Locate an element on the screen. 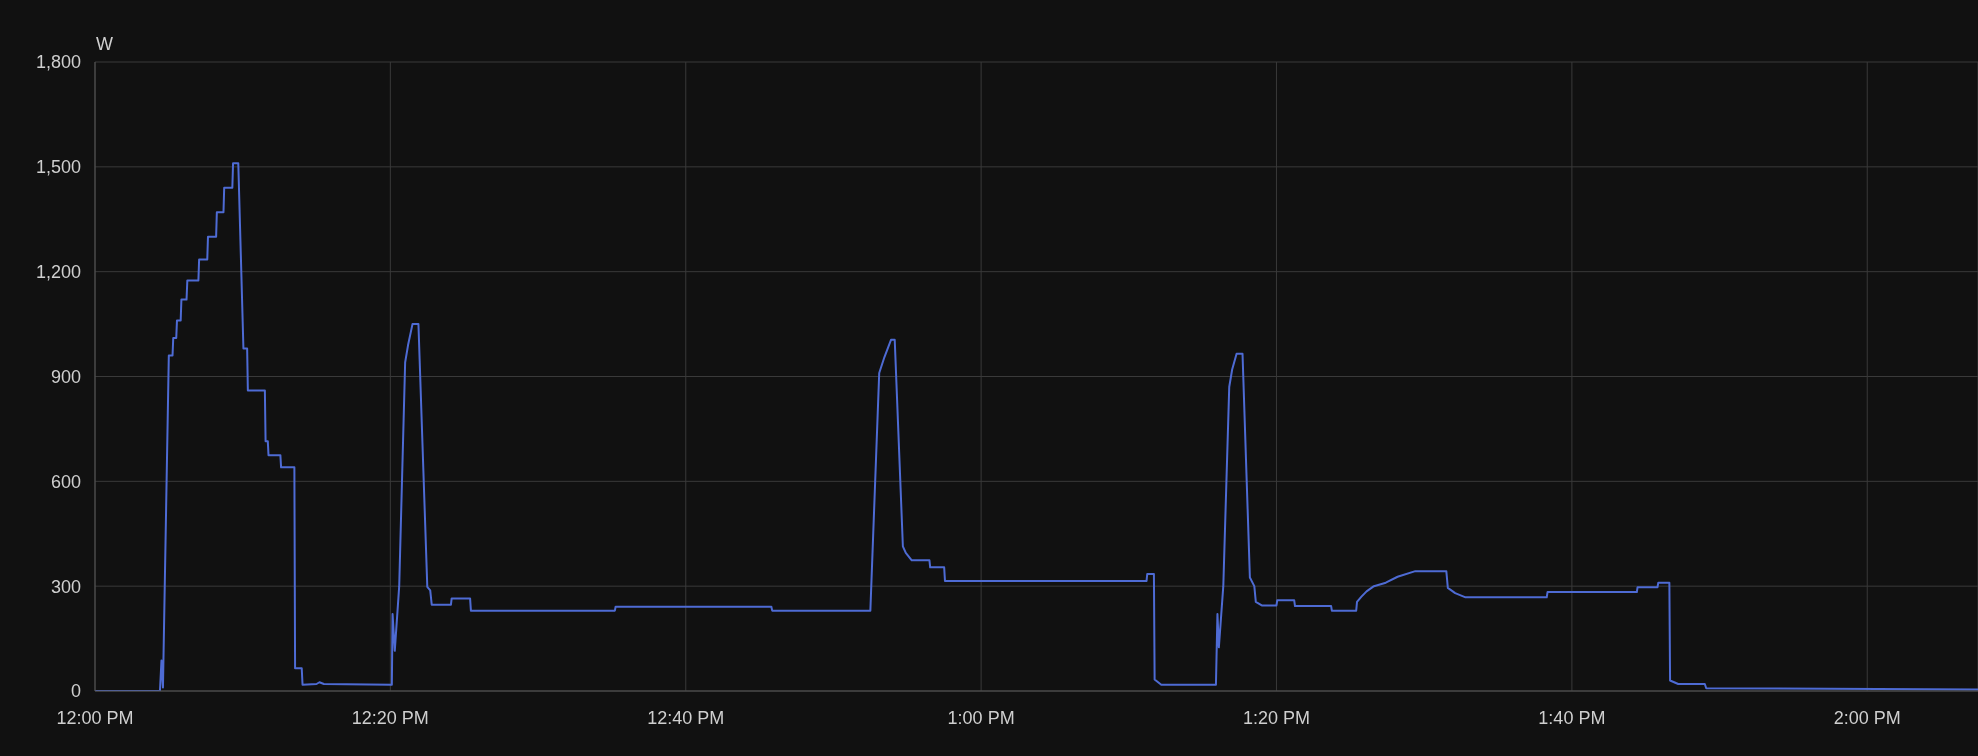  y-tick-label: 900 is located at coordinates (65, 376).